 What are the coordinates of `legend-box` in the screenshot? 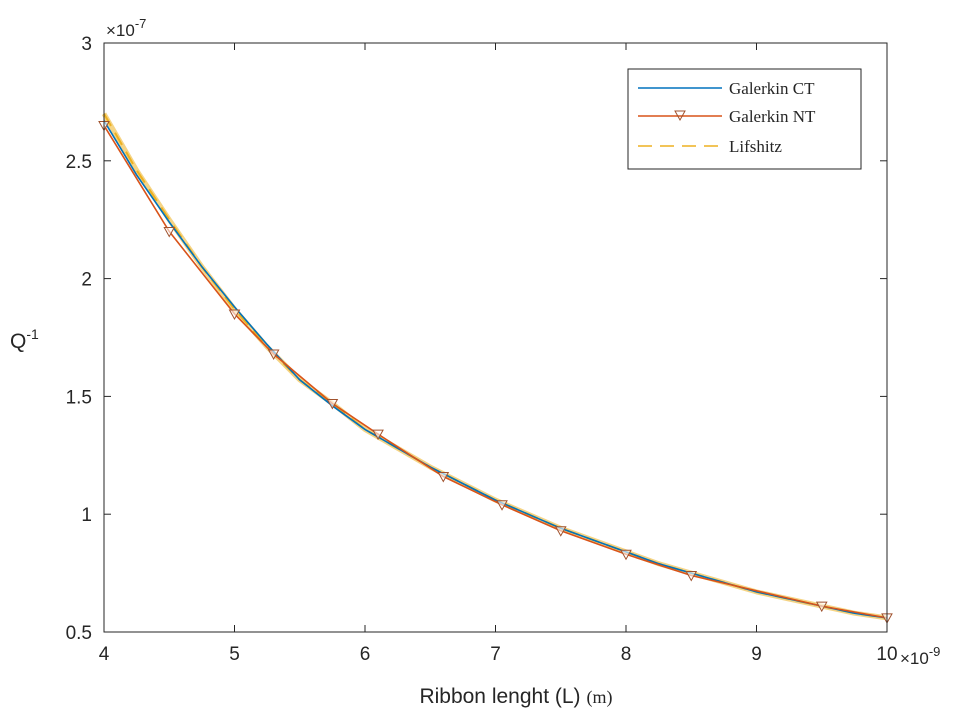 It's located at (744, 119).